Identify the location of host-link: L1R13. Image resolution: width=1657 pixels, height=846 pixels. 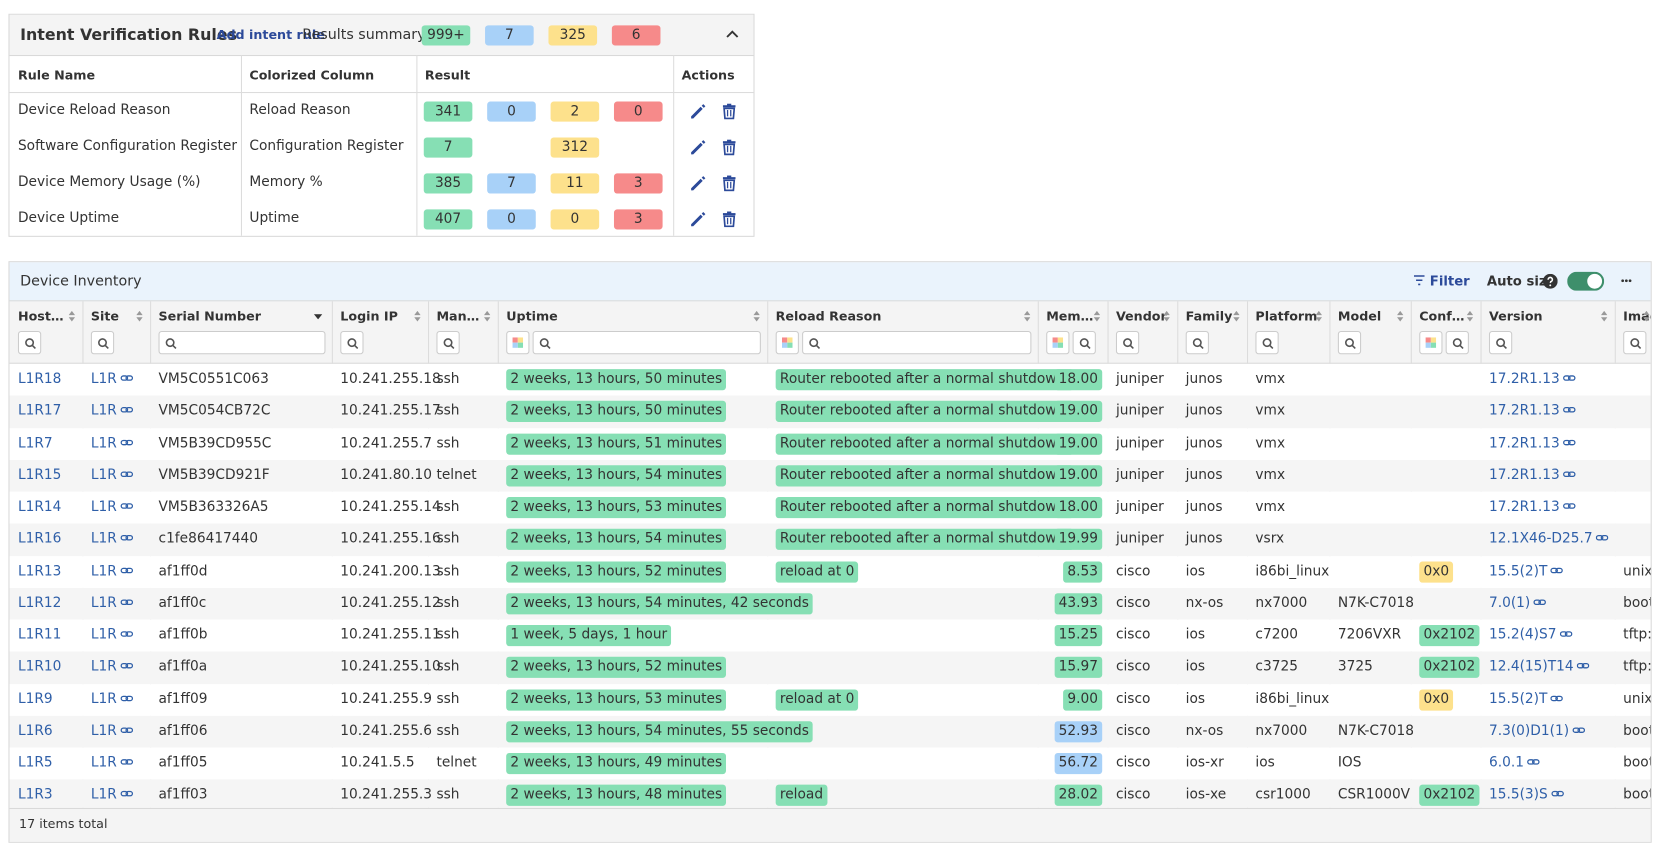
(39, 571).